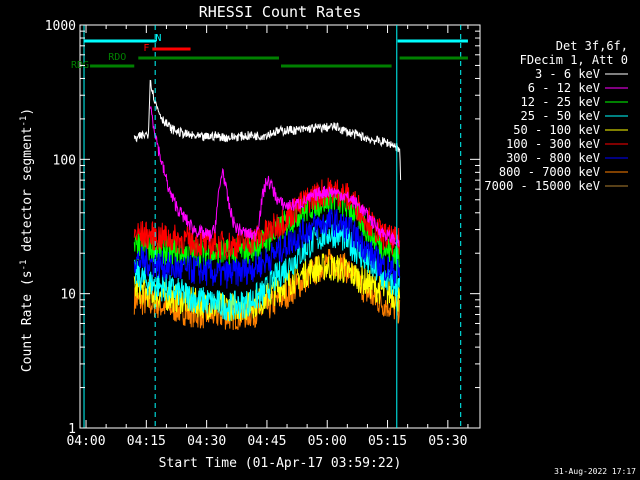 Image resolution: width=640 pixels, height=480 pixels. Describe the element at coordinates (560, 102) in the screenshot. I see `legend-entry-label: 12 - 25 keV` at that location.